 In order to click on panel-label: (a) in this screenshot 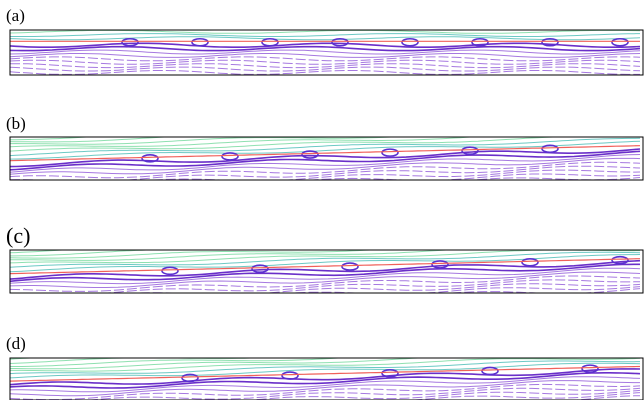, I will do `click(15, 15)`.